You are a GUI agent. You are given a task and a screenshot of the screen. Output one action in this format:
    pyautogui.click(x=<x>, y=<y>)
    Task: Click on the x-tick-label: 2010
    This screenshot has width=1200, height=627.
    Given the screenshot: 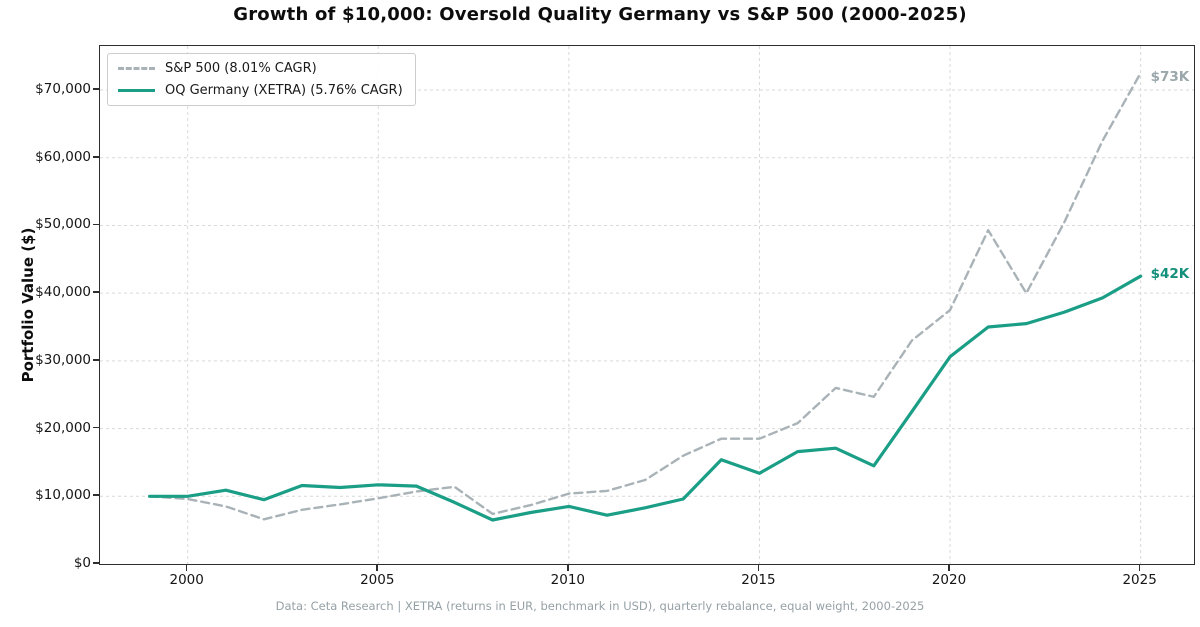 What is the action you would take?
    pyautogui.click(x=568, y=580)
    